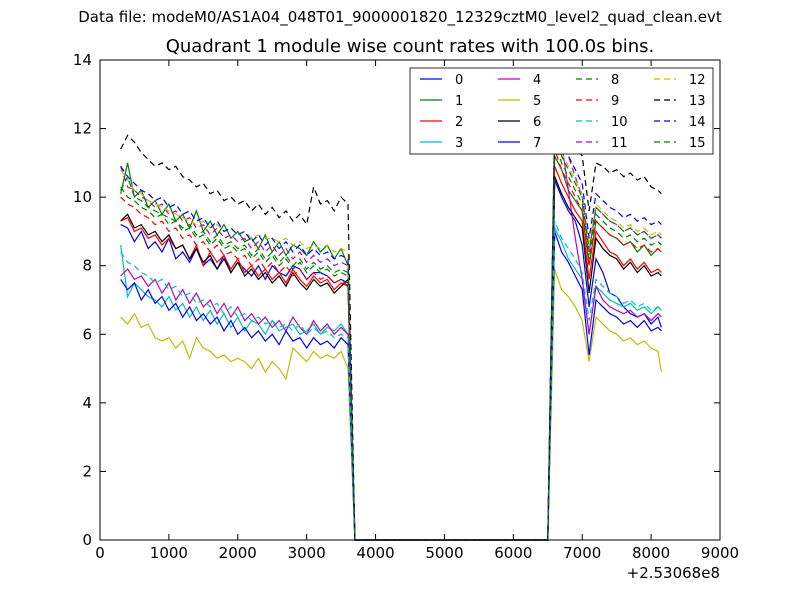 The image size is (800, 600). What do you see at coordinates (697, 80) in the screenshot?
I see `legend-label-12: 12` at bounding box center [697, 80].